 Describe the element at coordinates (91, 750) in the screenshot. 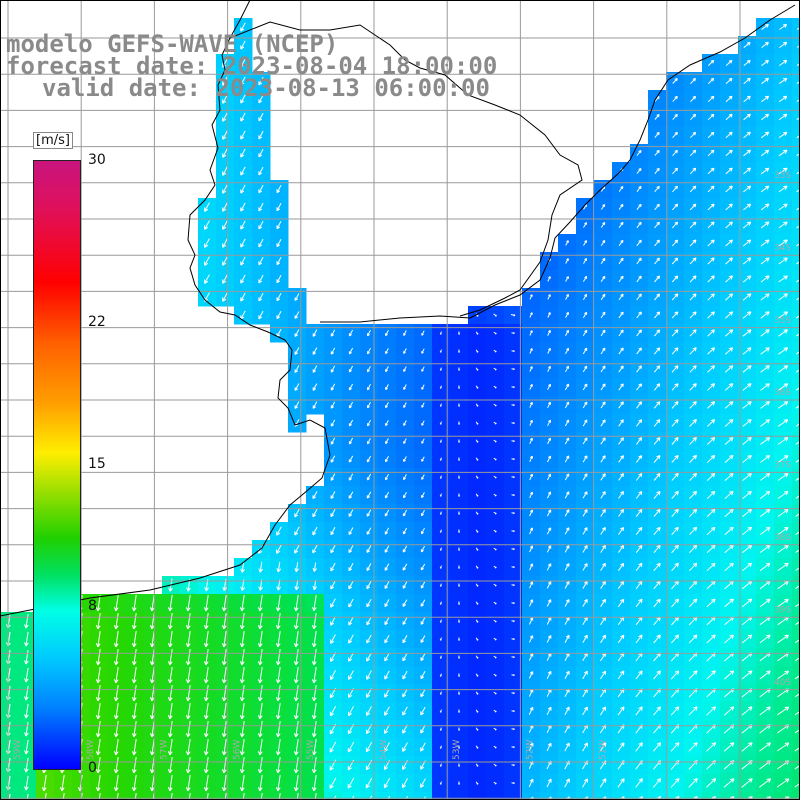

I see `longitude-label: 58W` at that location.